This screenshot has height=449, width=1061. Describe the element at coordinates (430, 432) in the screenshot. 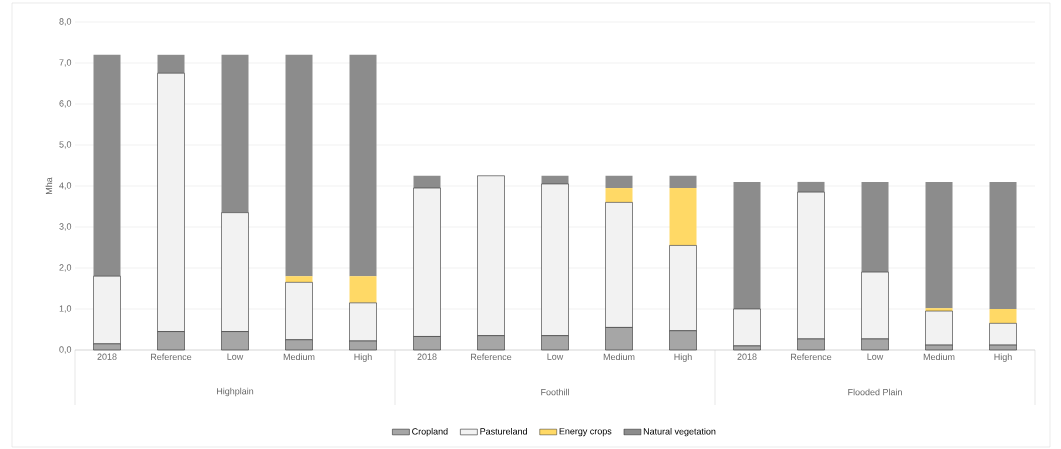

I see `legend-label: Cropland` at that location.